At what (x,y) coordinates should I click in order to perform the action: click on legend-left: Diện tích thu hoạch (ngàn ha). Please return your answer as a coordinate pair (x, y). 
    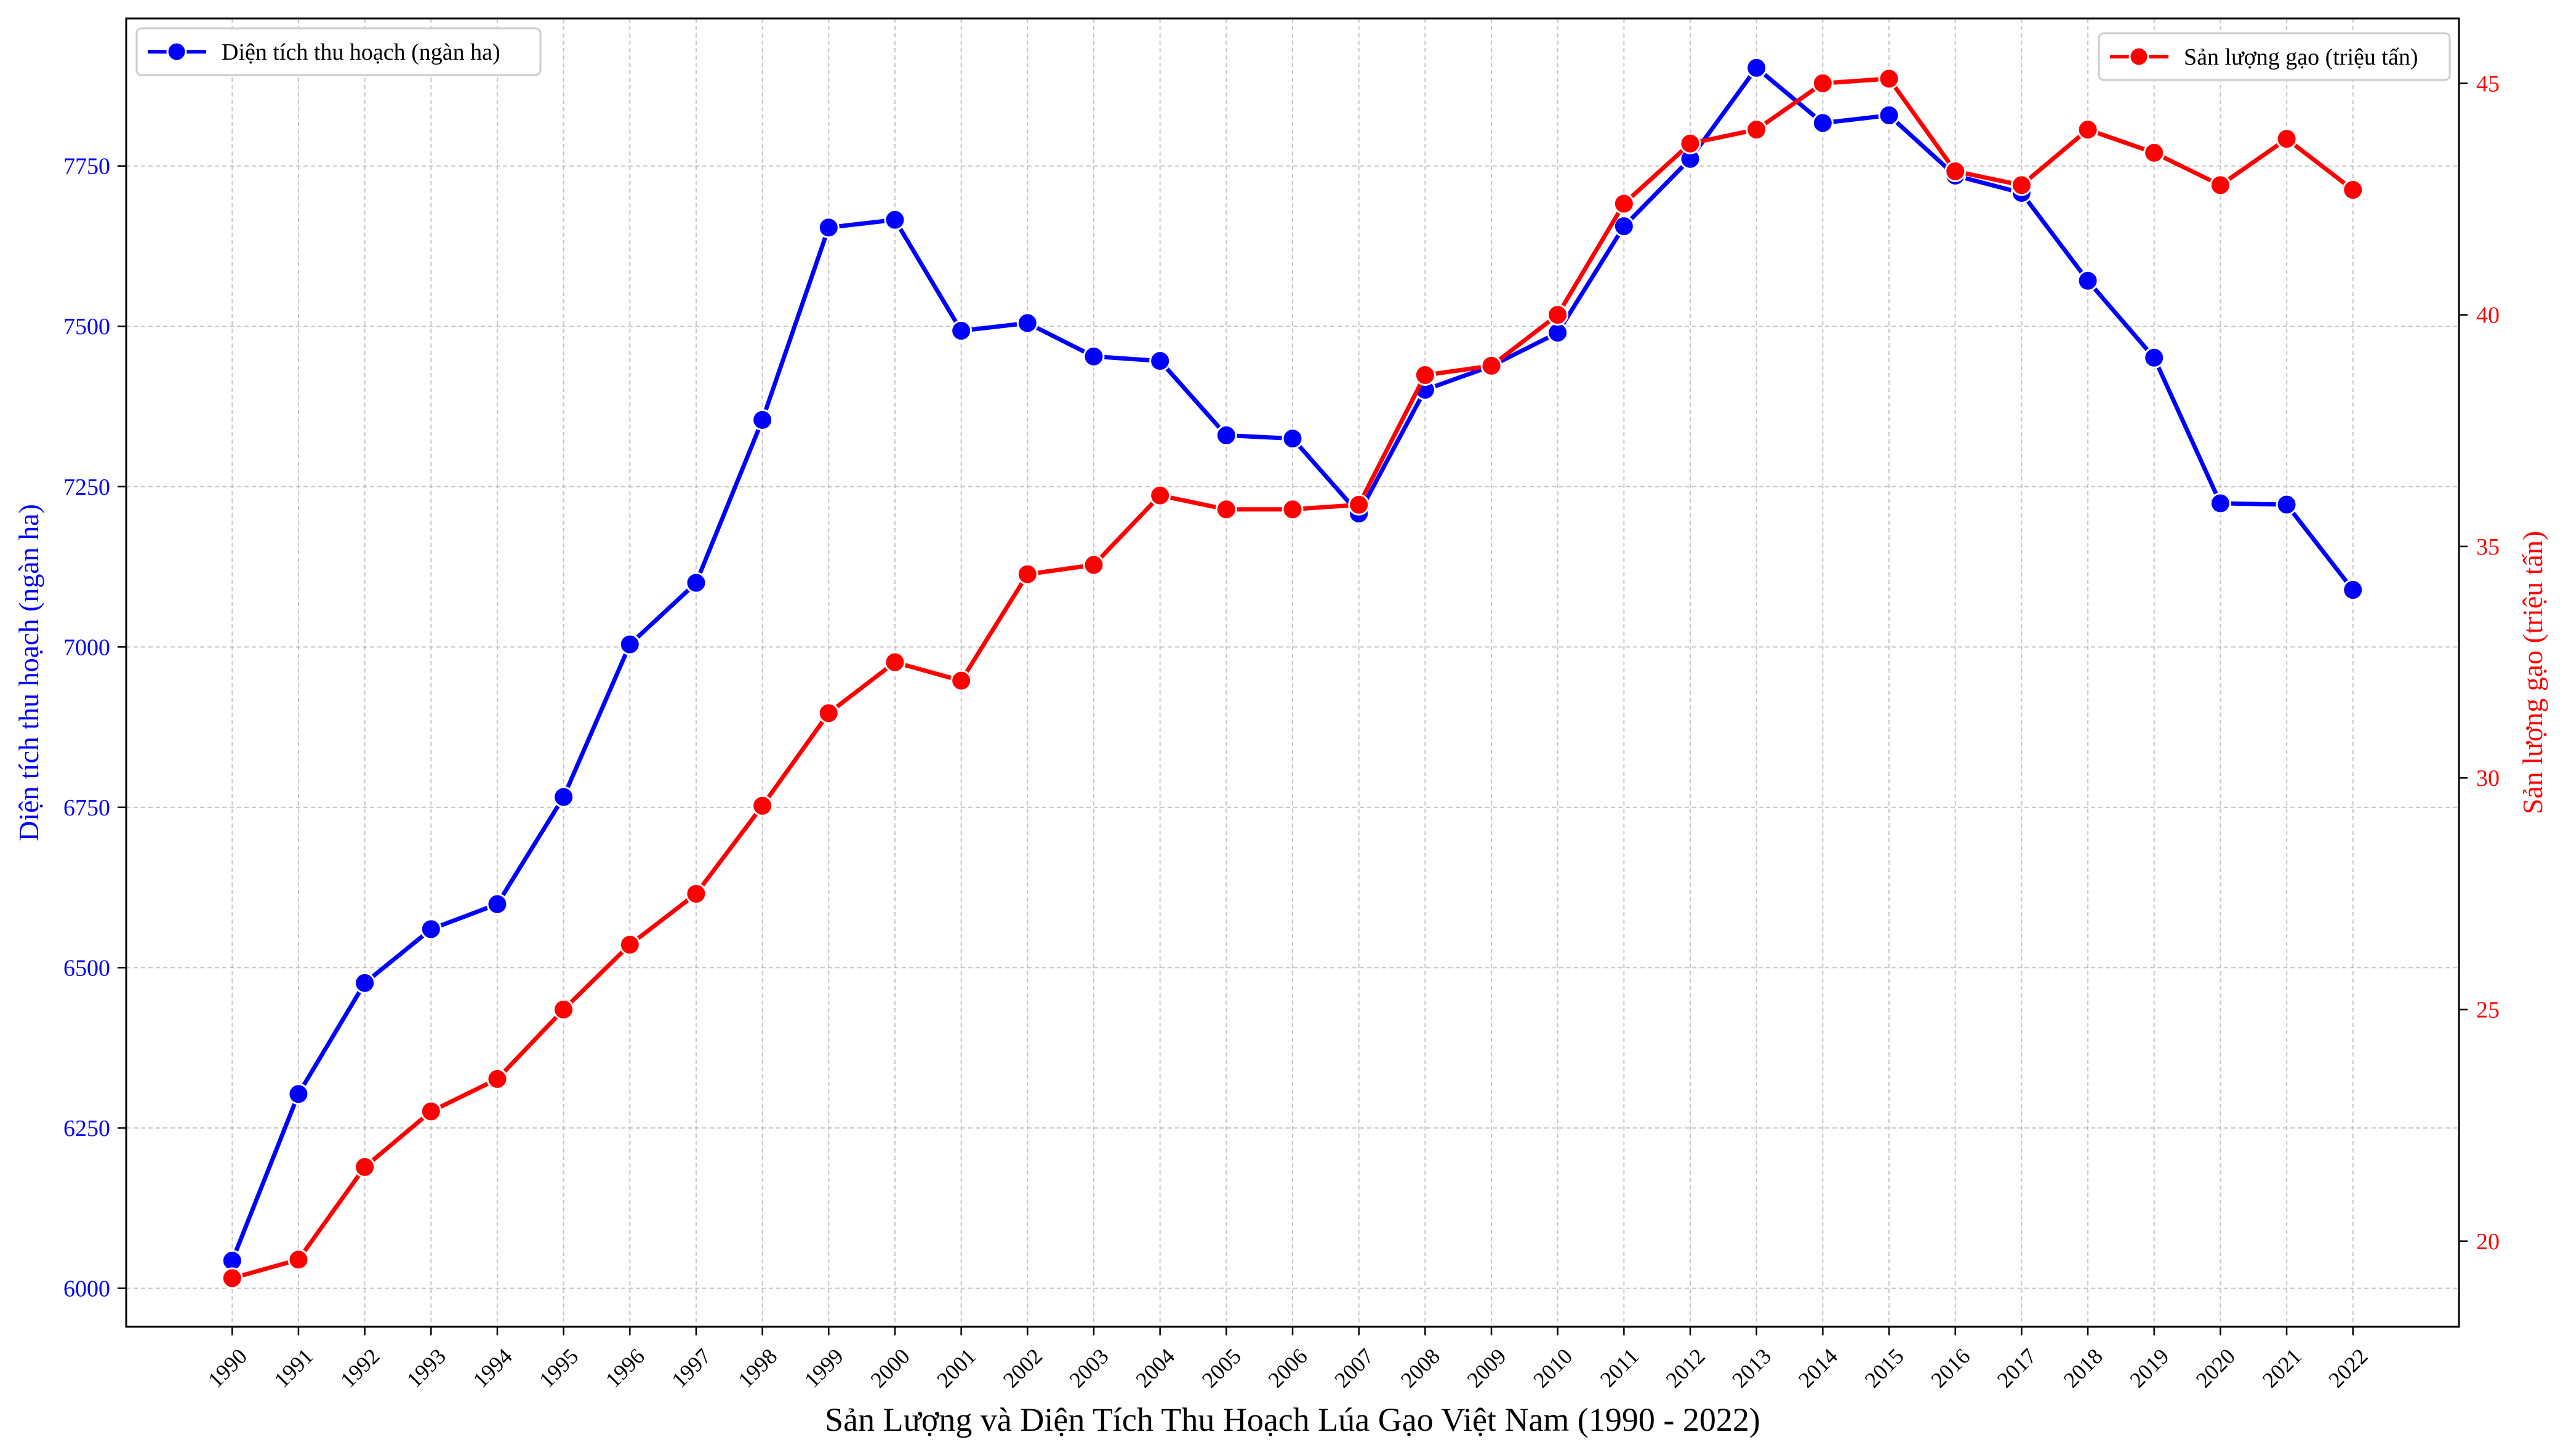
    Looking at the image, I should click on (338, 51).